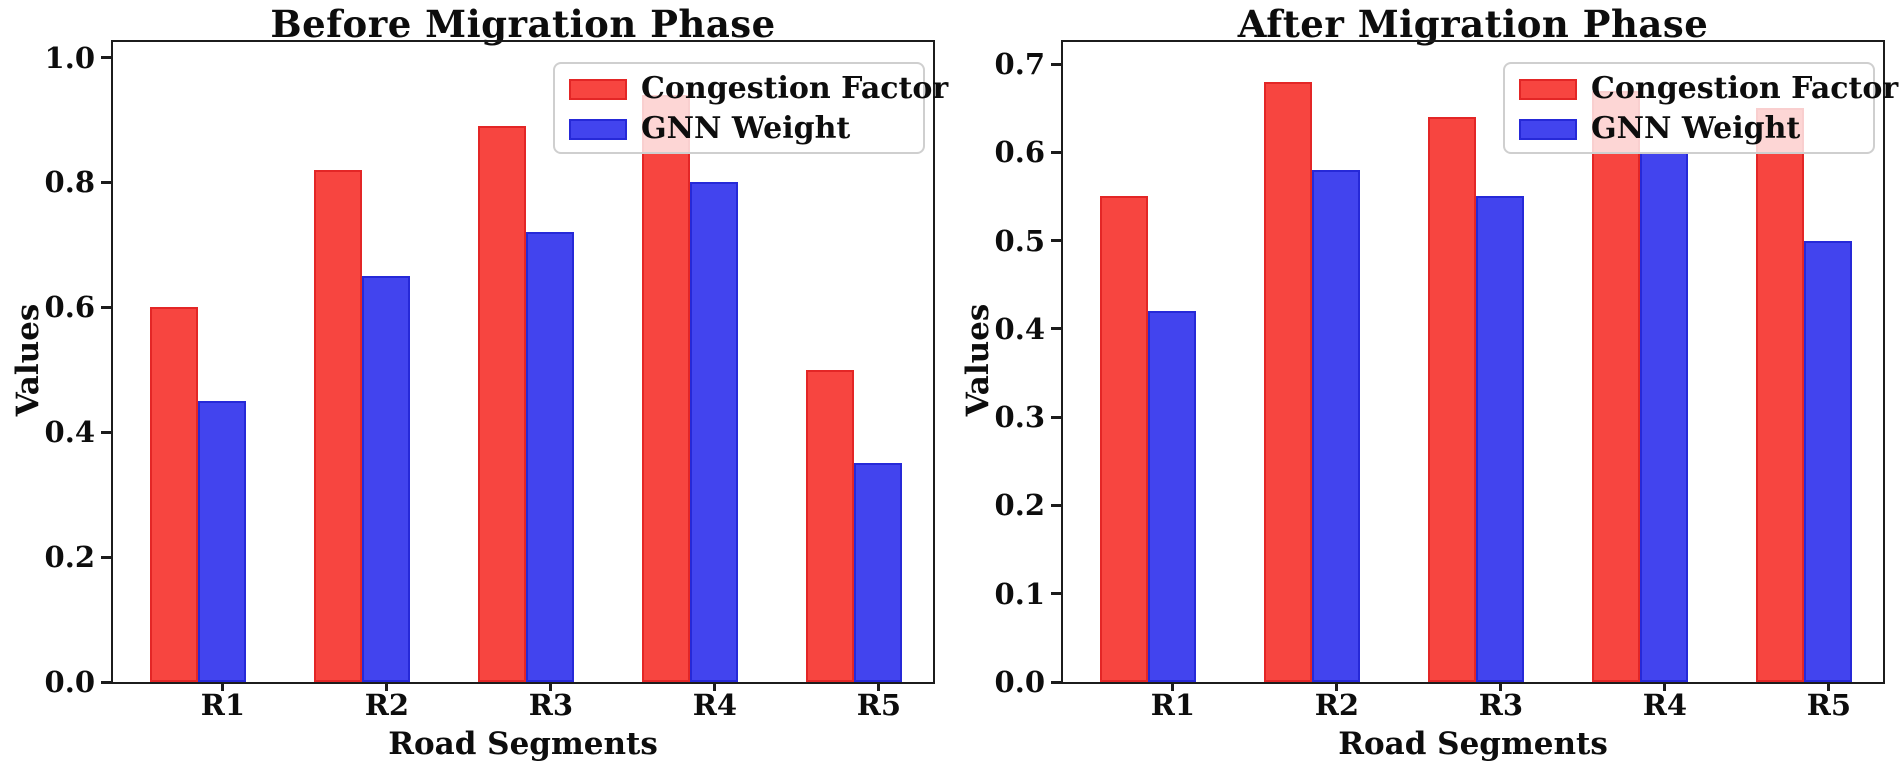 The image size is (1900, 774). I want to click on y-tick-label: 0.8, so click(69, 182).